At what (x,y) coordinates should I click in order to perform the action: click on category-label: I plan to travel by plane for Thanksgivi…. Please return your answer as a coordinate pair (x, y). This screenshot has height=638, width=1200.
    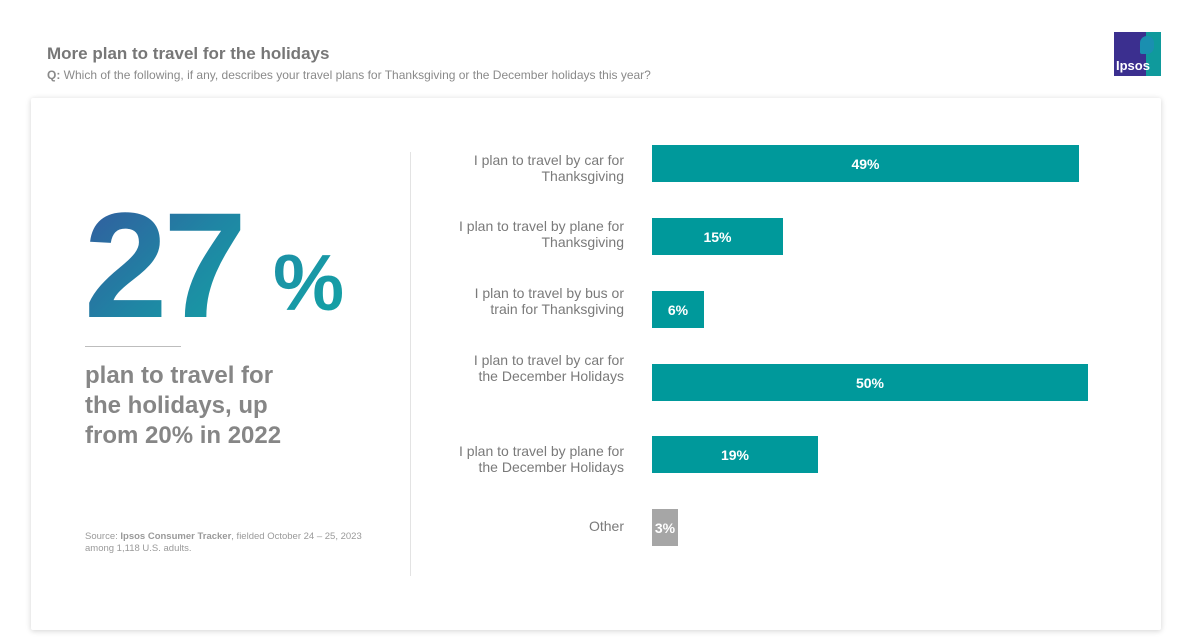
    Looking at the image, I should click on (541, 234).